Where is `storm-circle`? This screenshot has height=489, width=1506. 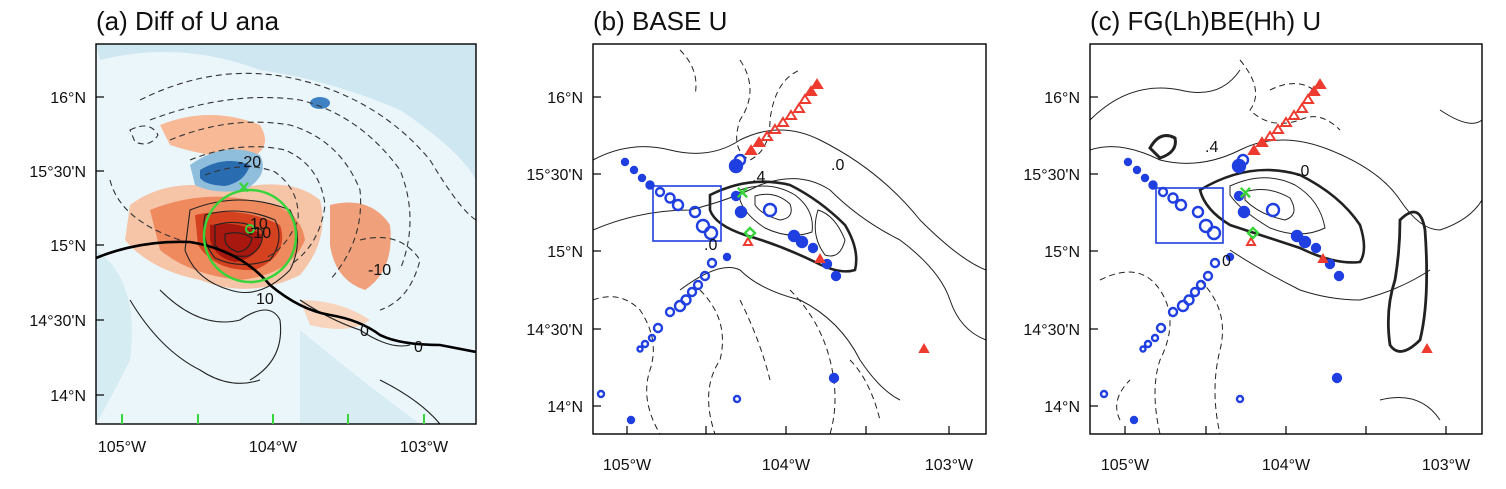 storm-circle is located at coordinates (250, 236).